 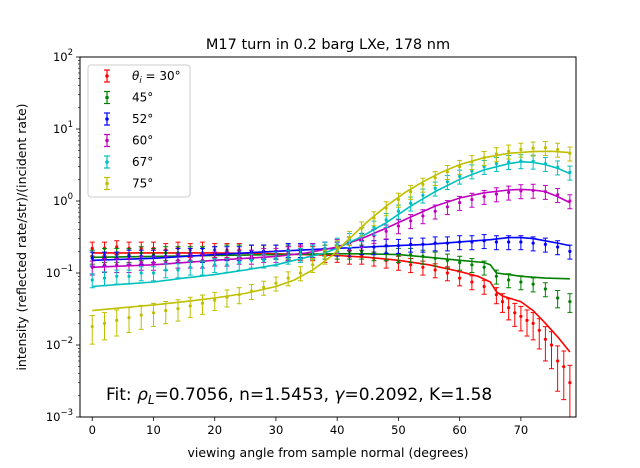 I want to click on x-tick-label: 40, so click(x=337, y=430).